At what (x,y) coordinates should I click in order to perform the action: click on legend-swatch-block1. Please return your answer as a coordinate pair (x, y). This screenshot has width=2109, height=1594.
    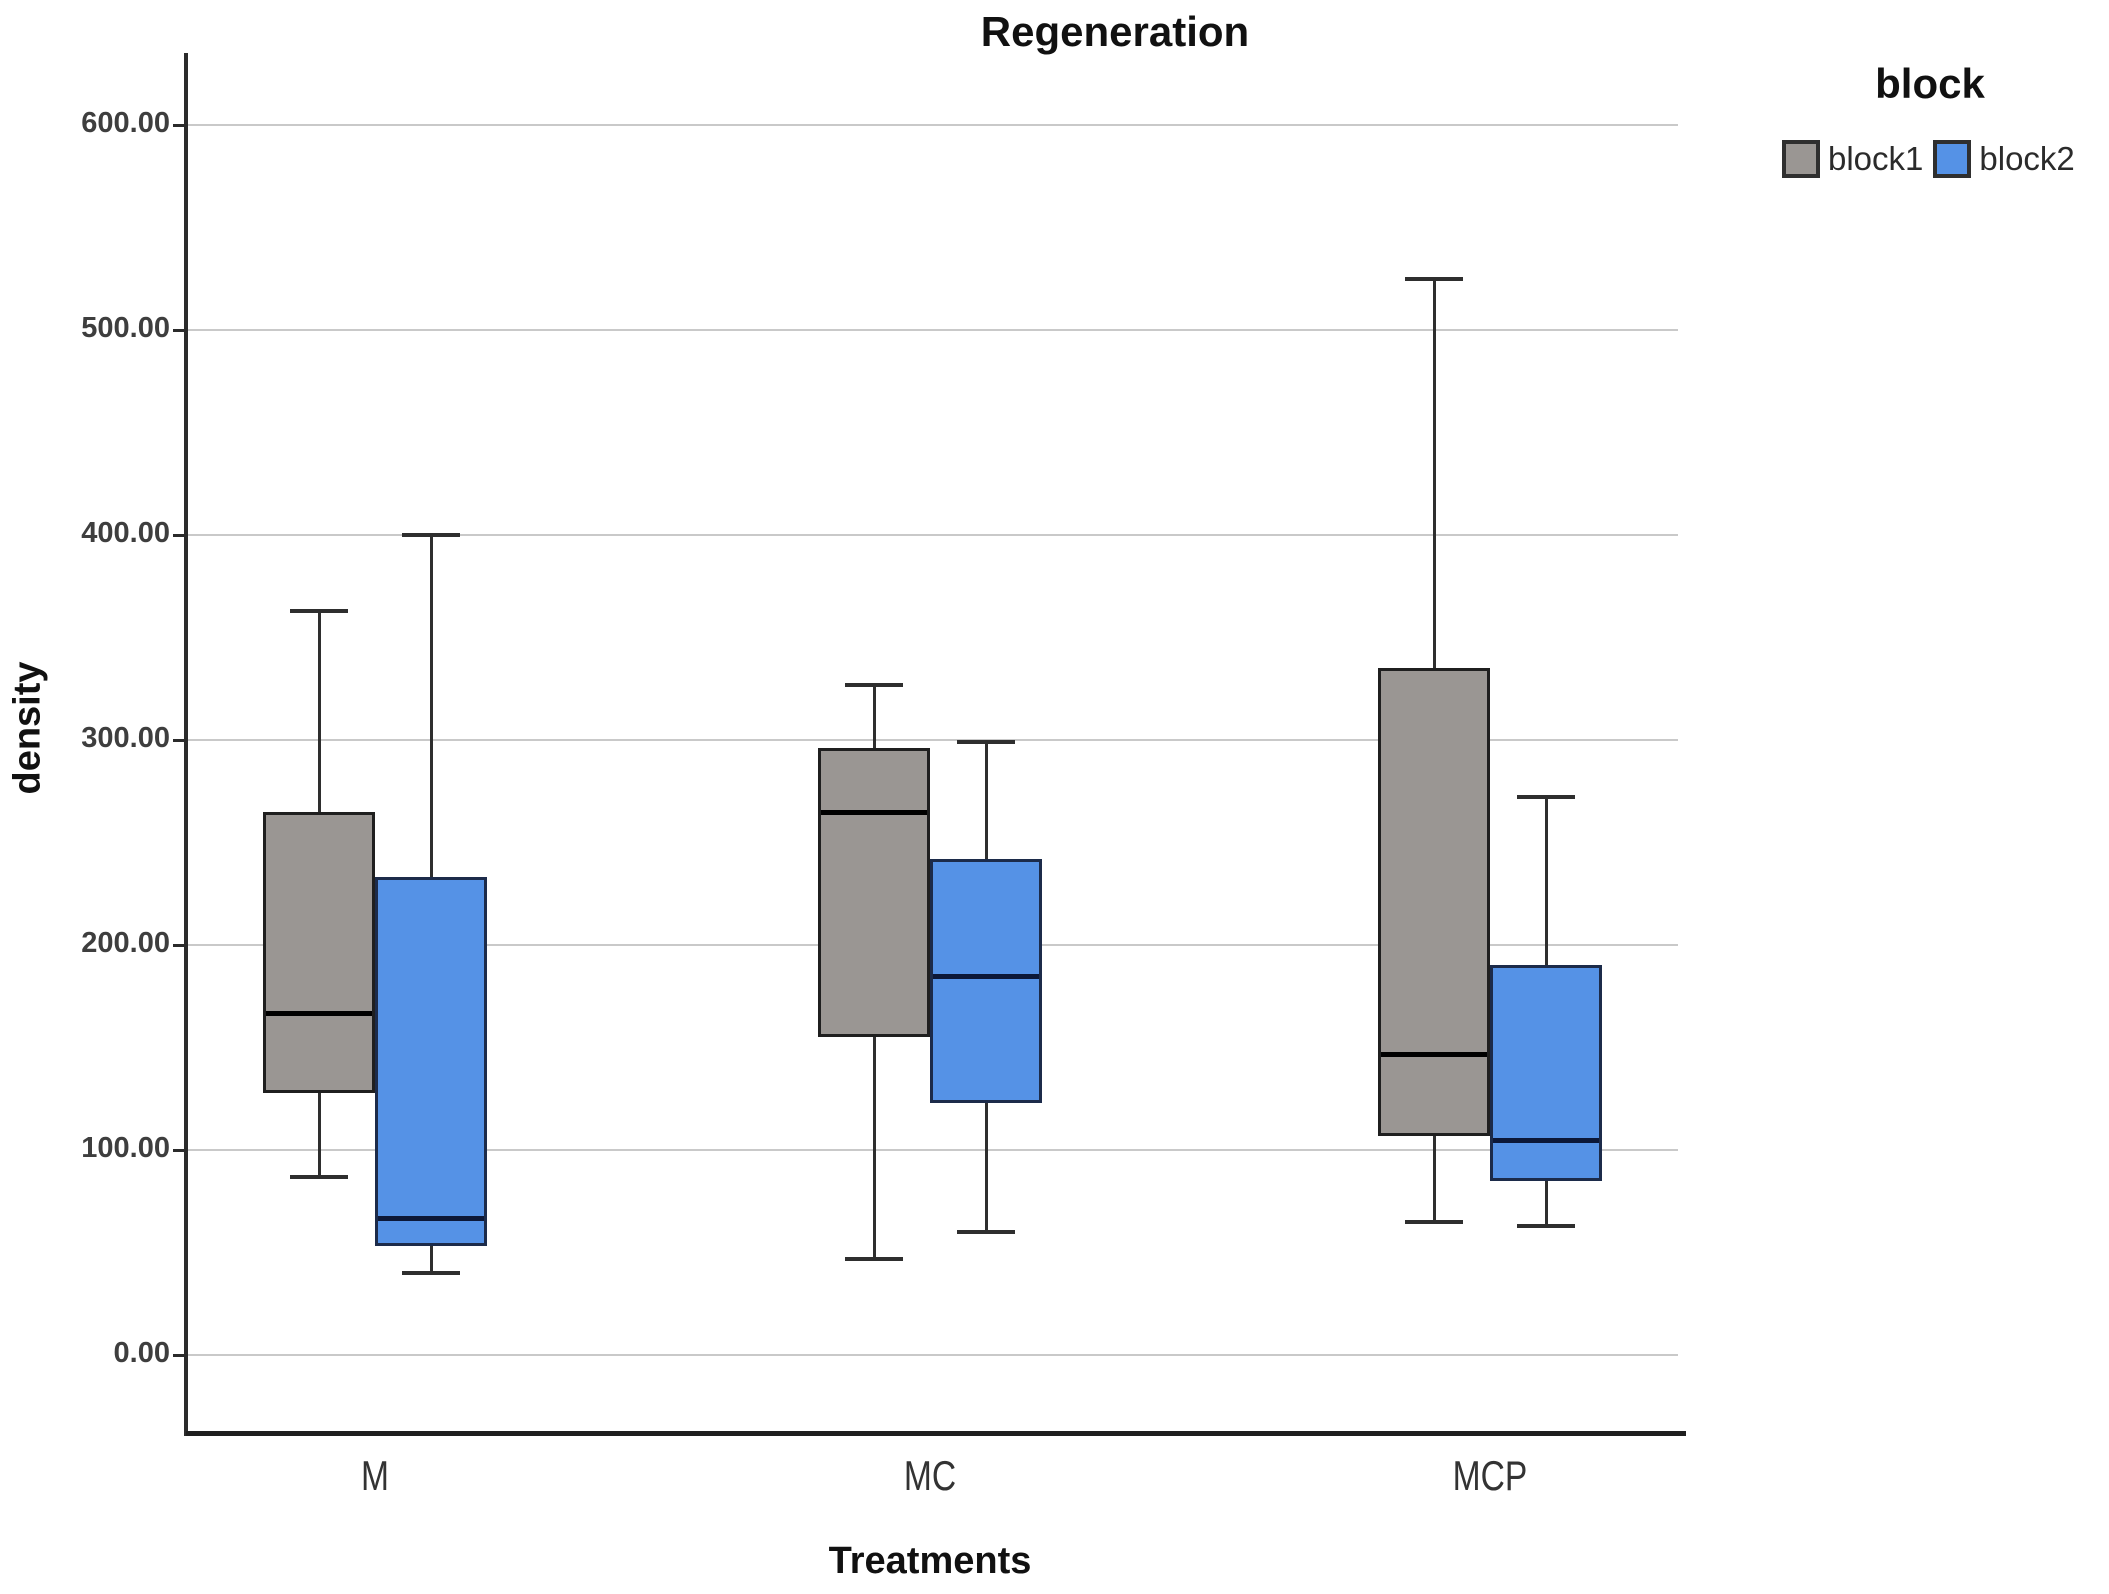
    Looking at the image, I should click on (1801, 159).